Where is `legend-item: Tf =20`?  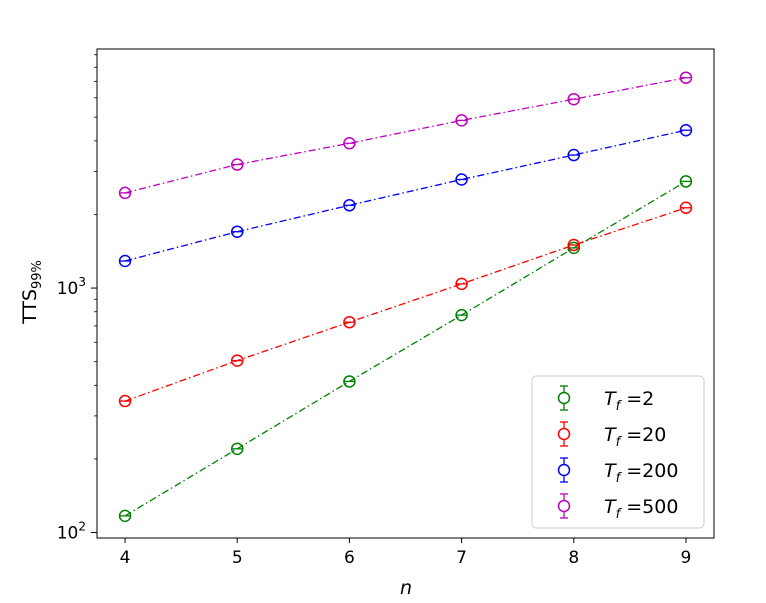 legend-item: Tf =20 is located at coordinates (611, 435).